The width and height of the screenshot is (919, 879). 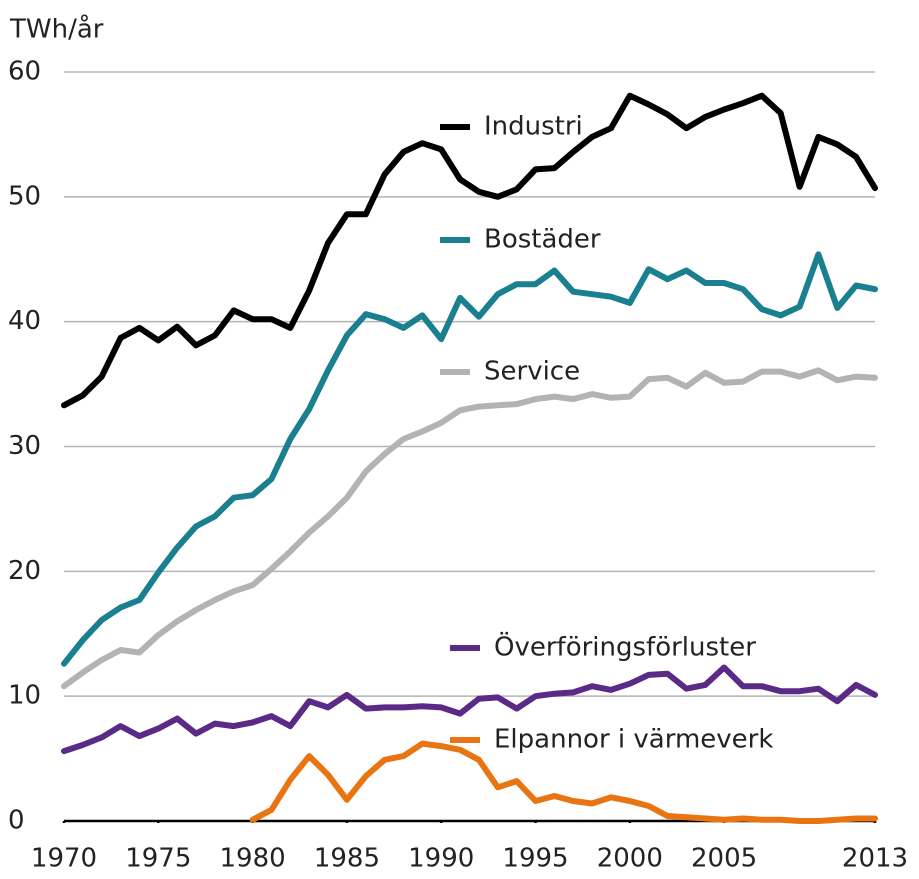 What do you see at coordinates (630, 859) in the screenshot?
I see `x-tick-label: 2000` at bounding box center [630, 859].